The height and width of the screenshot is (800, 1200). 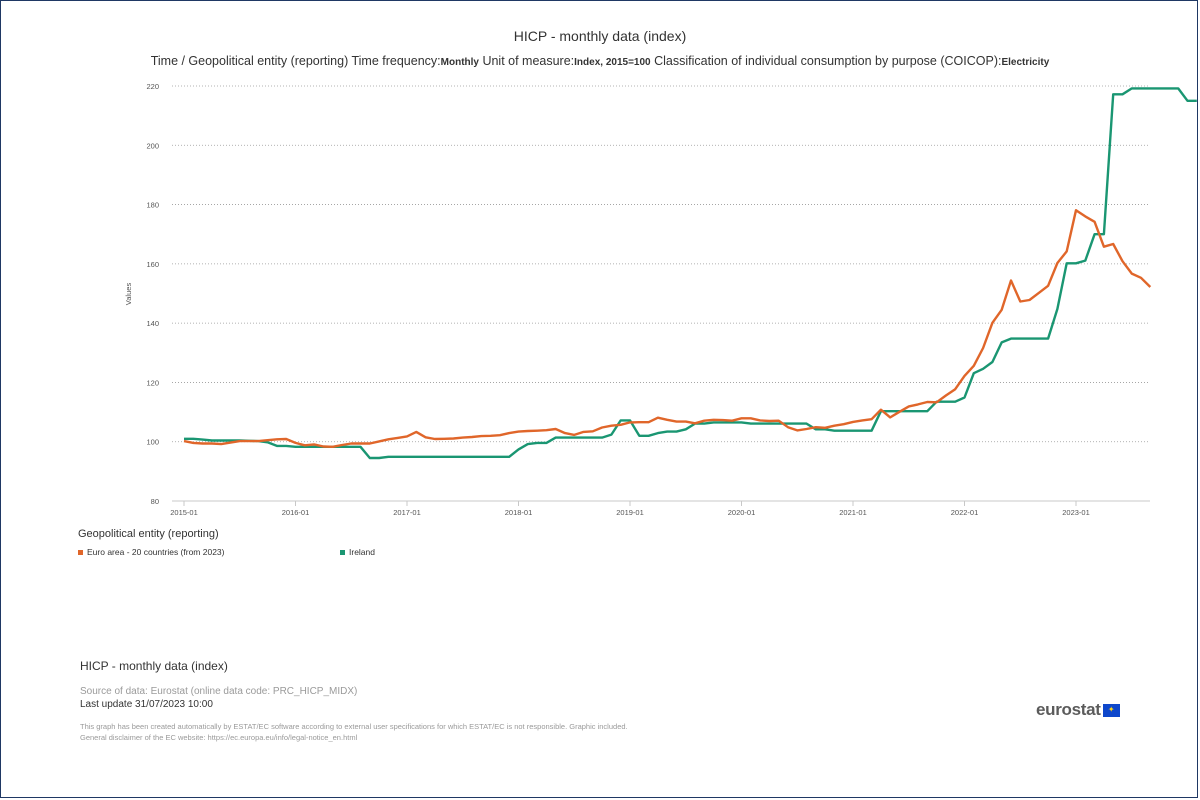 I want to click on subtitle-unit-label: Unit of measure:, so click(x=526, y=61).